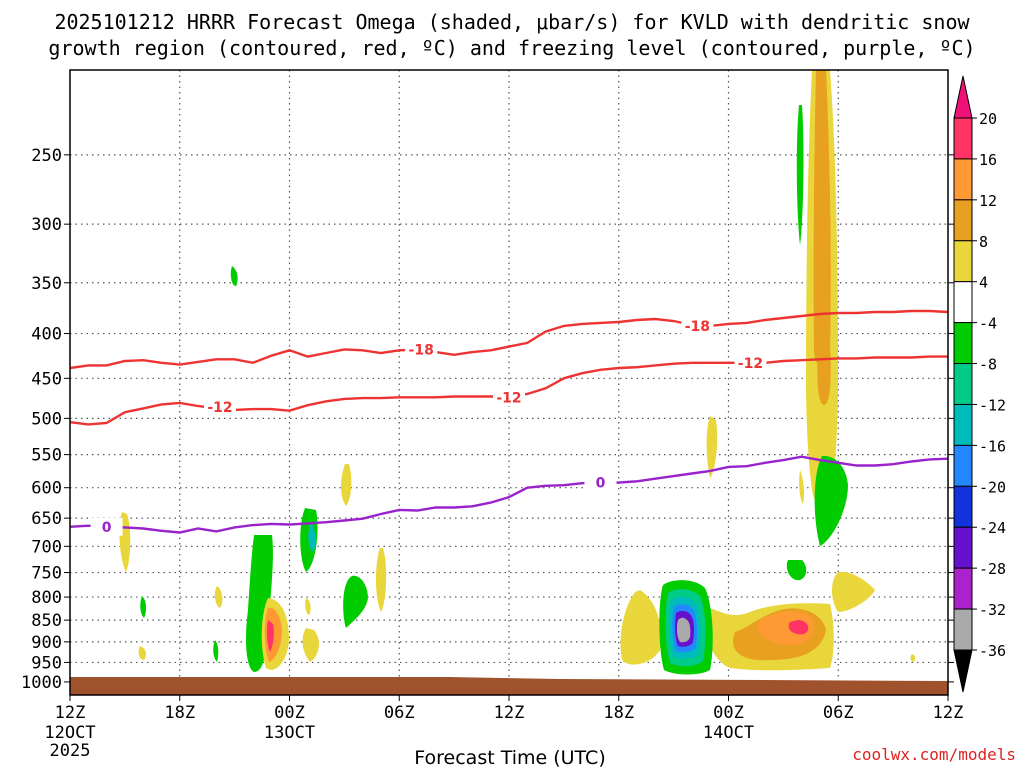  Describe the element at coordinates (70, 751) in the screenshot. I see `x-tick-year: 2025` at that location.